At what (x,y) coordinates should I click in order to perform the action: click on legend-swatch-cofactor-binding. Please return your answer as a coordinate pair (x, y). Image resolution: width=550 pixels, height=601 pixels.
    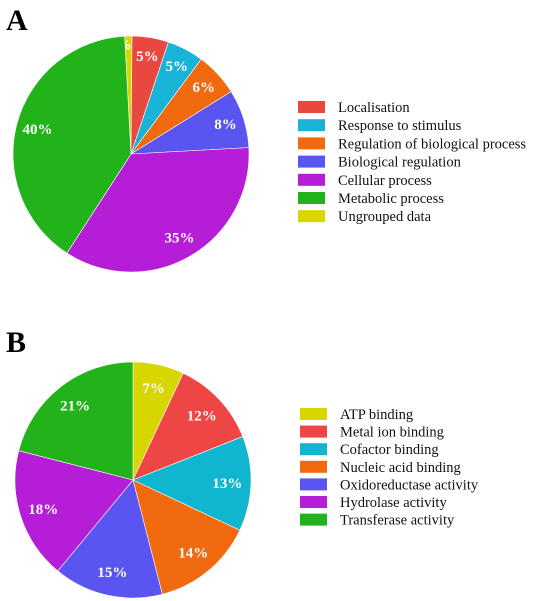
    Looking at the image, I should click on (313, 449).